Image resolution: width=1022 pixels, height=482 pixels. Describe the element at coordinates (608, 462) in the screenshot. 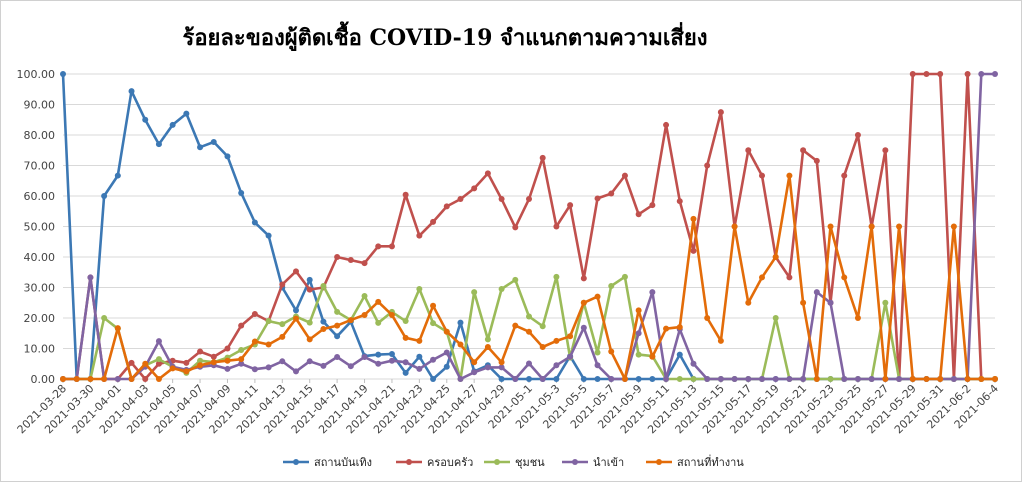

I see `legend-label: นำเข้า` at that location.